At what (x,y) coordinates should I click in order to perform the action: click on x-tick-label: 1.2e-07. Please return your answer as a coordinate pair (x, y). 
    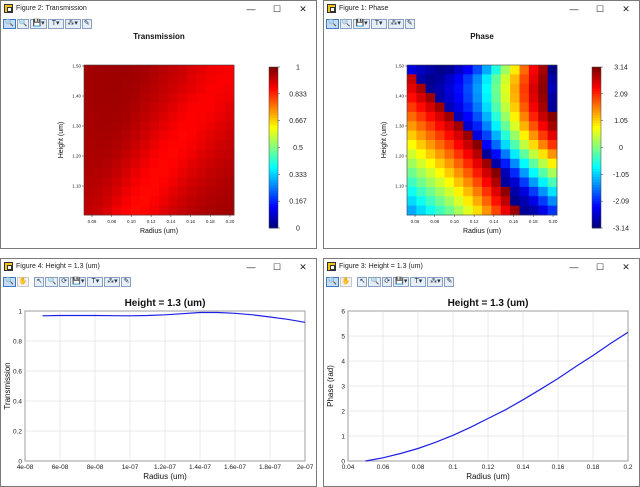
    Looking at the image, I should click on (165, 467).